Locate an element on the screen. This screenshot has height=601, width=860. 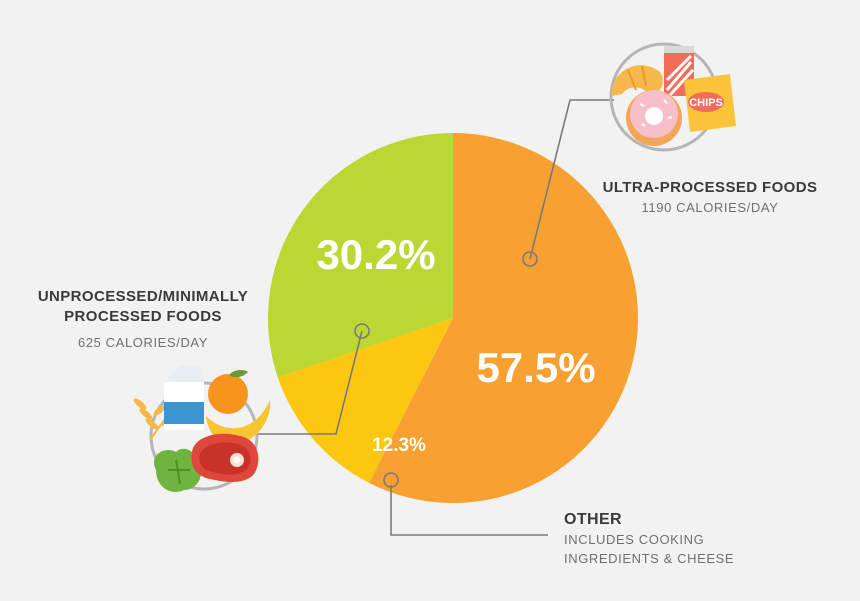
lettuce-icon is located at coordinates (177, 470).